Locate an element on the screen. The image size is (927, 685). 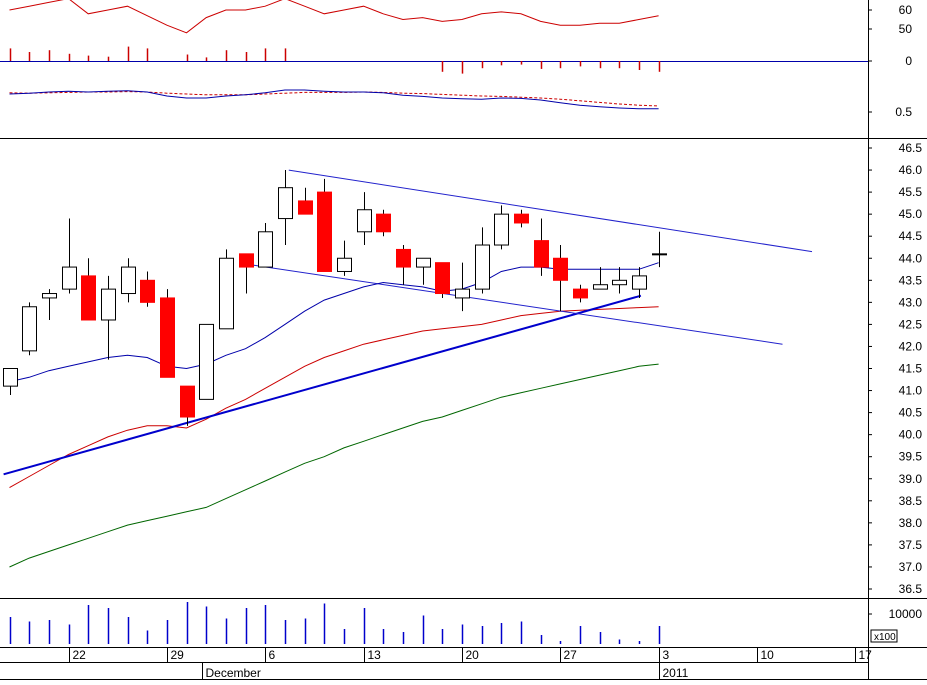
price-tick-label: 44.5 is located at coordinates (911, 236).